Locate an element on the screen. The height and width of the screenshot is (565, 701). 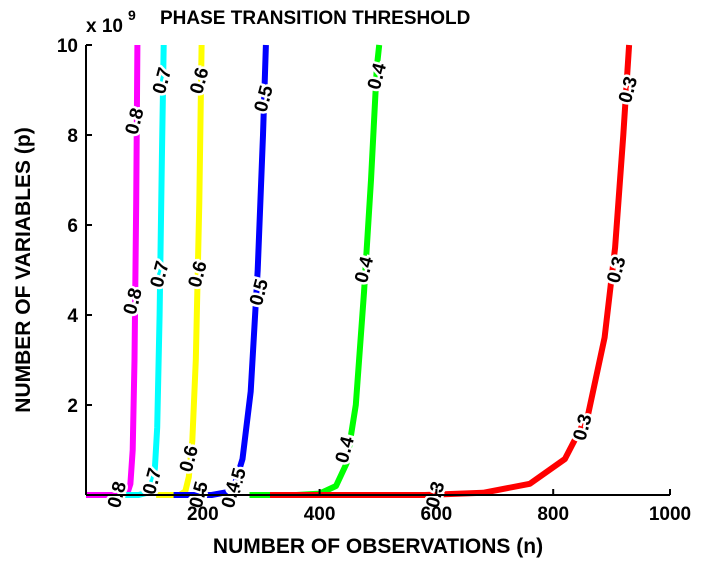
x-tick-label-600: 600 is located at coordinates (437, 514).